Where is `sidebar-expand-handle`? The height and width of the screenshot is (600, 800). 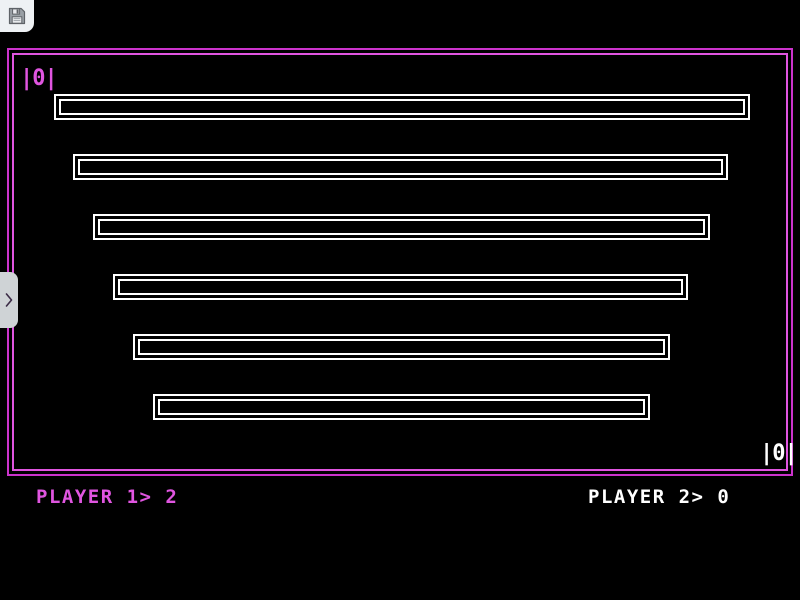
sidebar-expand-handle is located at coordinates (9, 300).